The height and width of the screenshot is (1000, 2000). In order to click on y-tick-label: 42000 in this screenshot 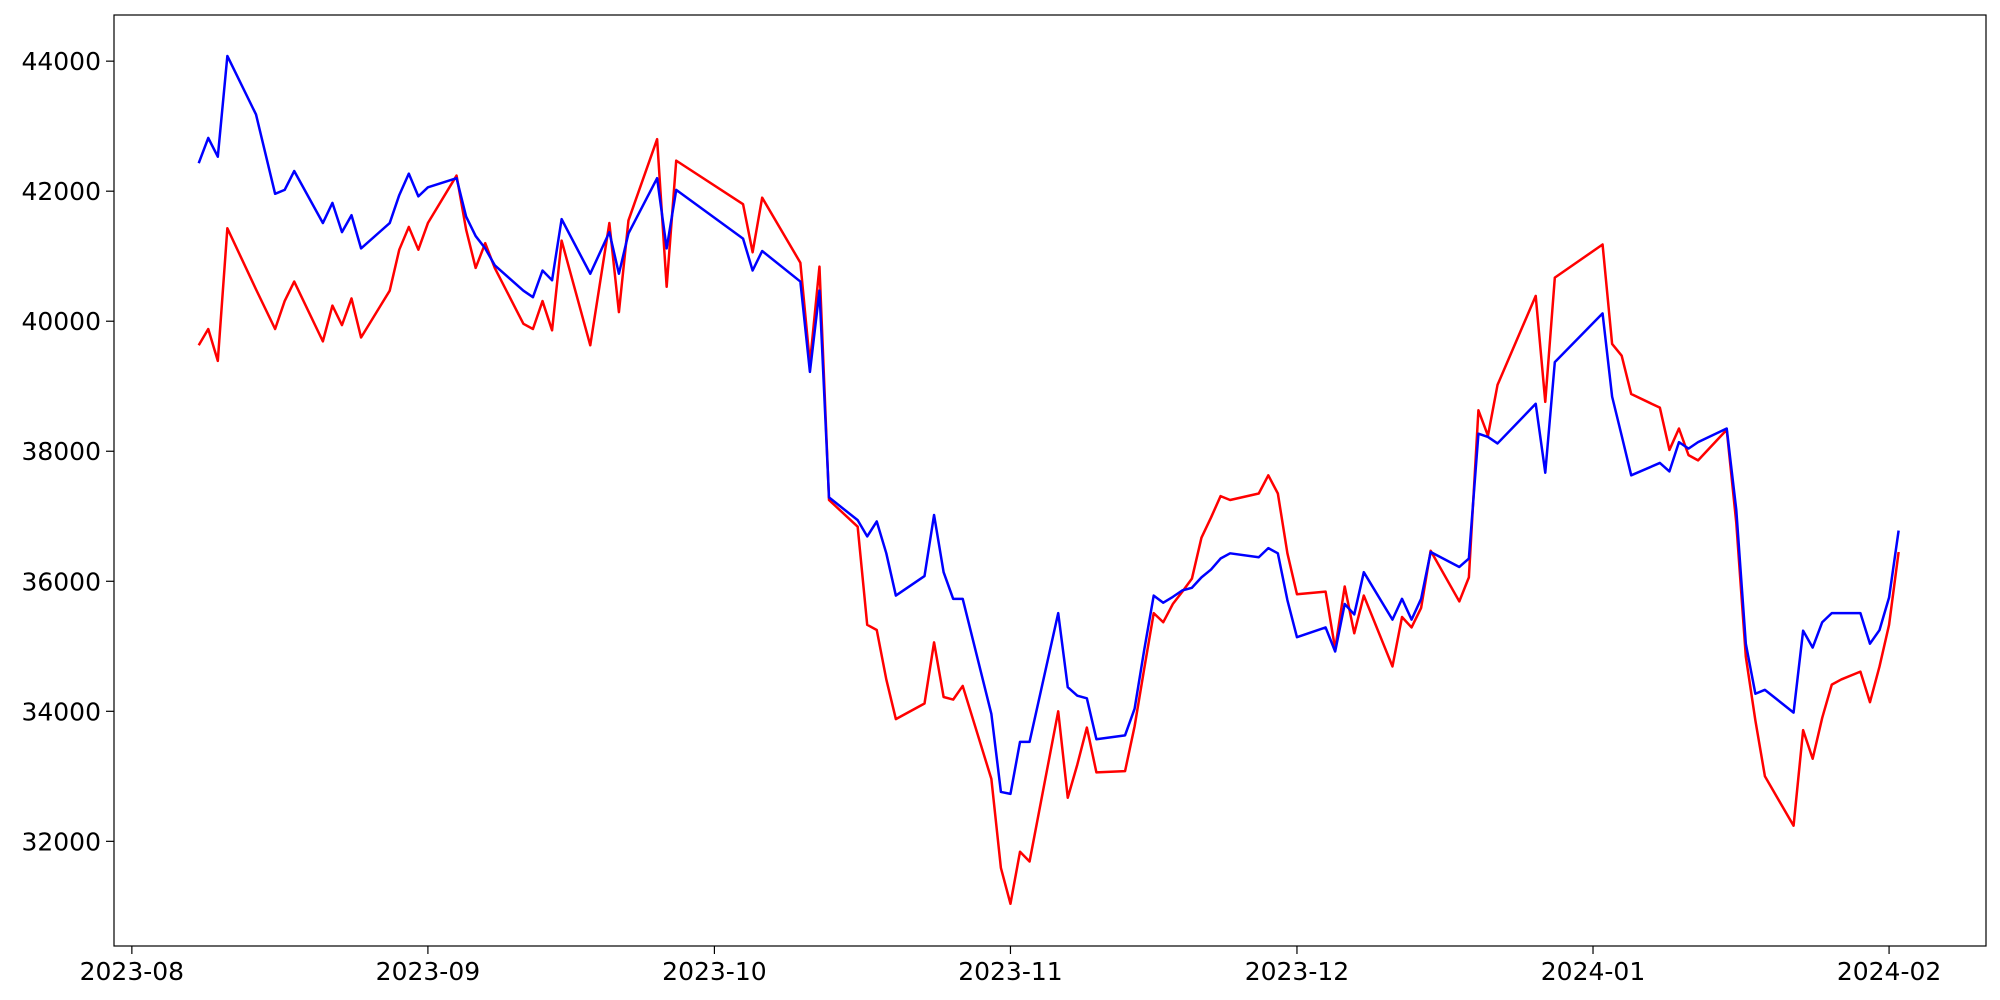, I will do `click(61, 191)`.